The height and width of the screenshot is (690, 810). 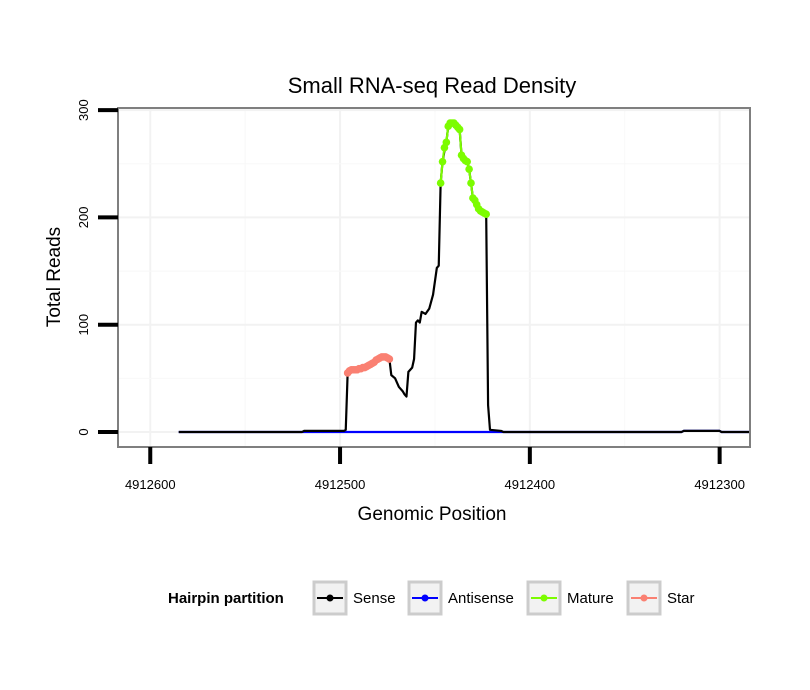 What do you see at coordinates (83, 325) in the screenshot?
I see `y-tick-label: 100` at bounding box center [83, 325].